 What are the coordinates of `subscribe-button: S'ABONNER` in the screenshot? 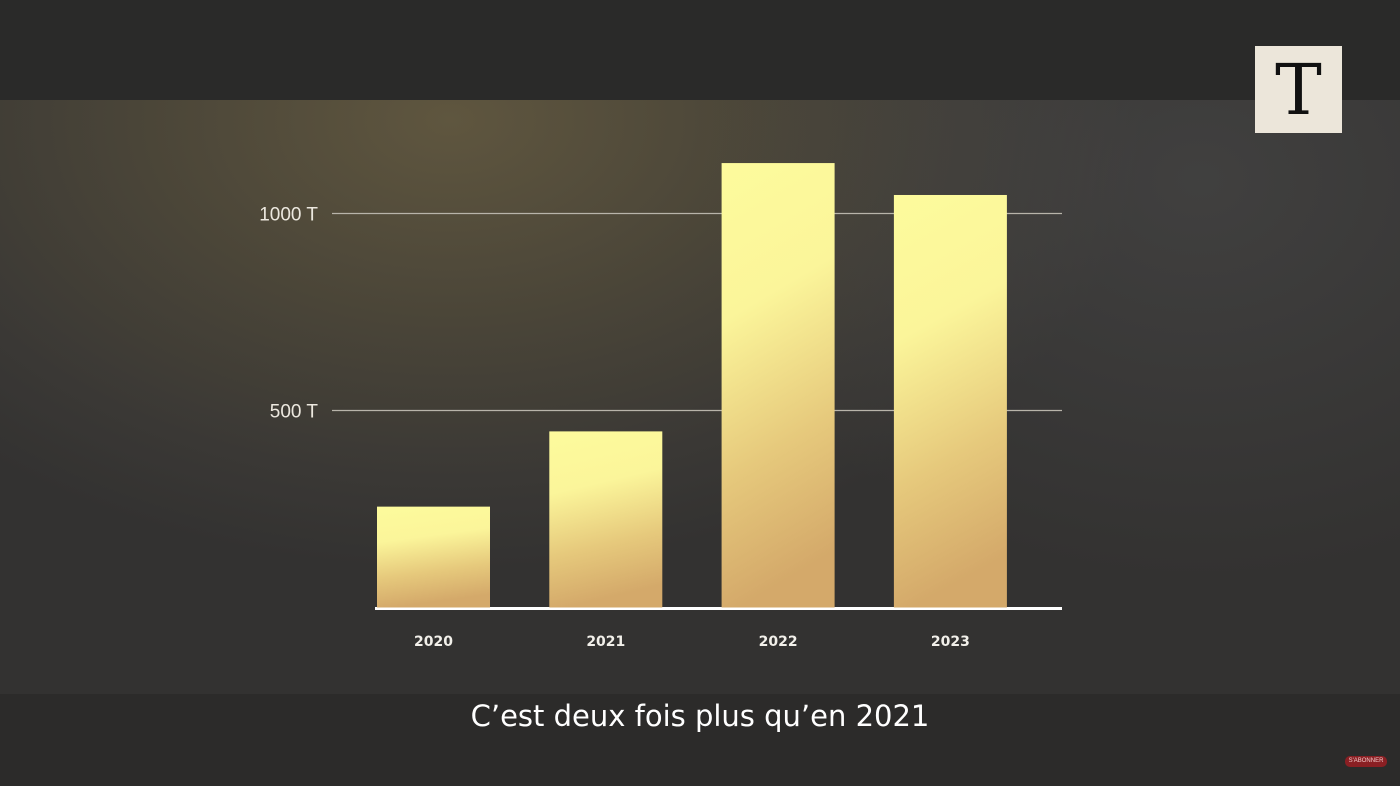 It's located at (1366, 761).